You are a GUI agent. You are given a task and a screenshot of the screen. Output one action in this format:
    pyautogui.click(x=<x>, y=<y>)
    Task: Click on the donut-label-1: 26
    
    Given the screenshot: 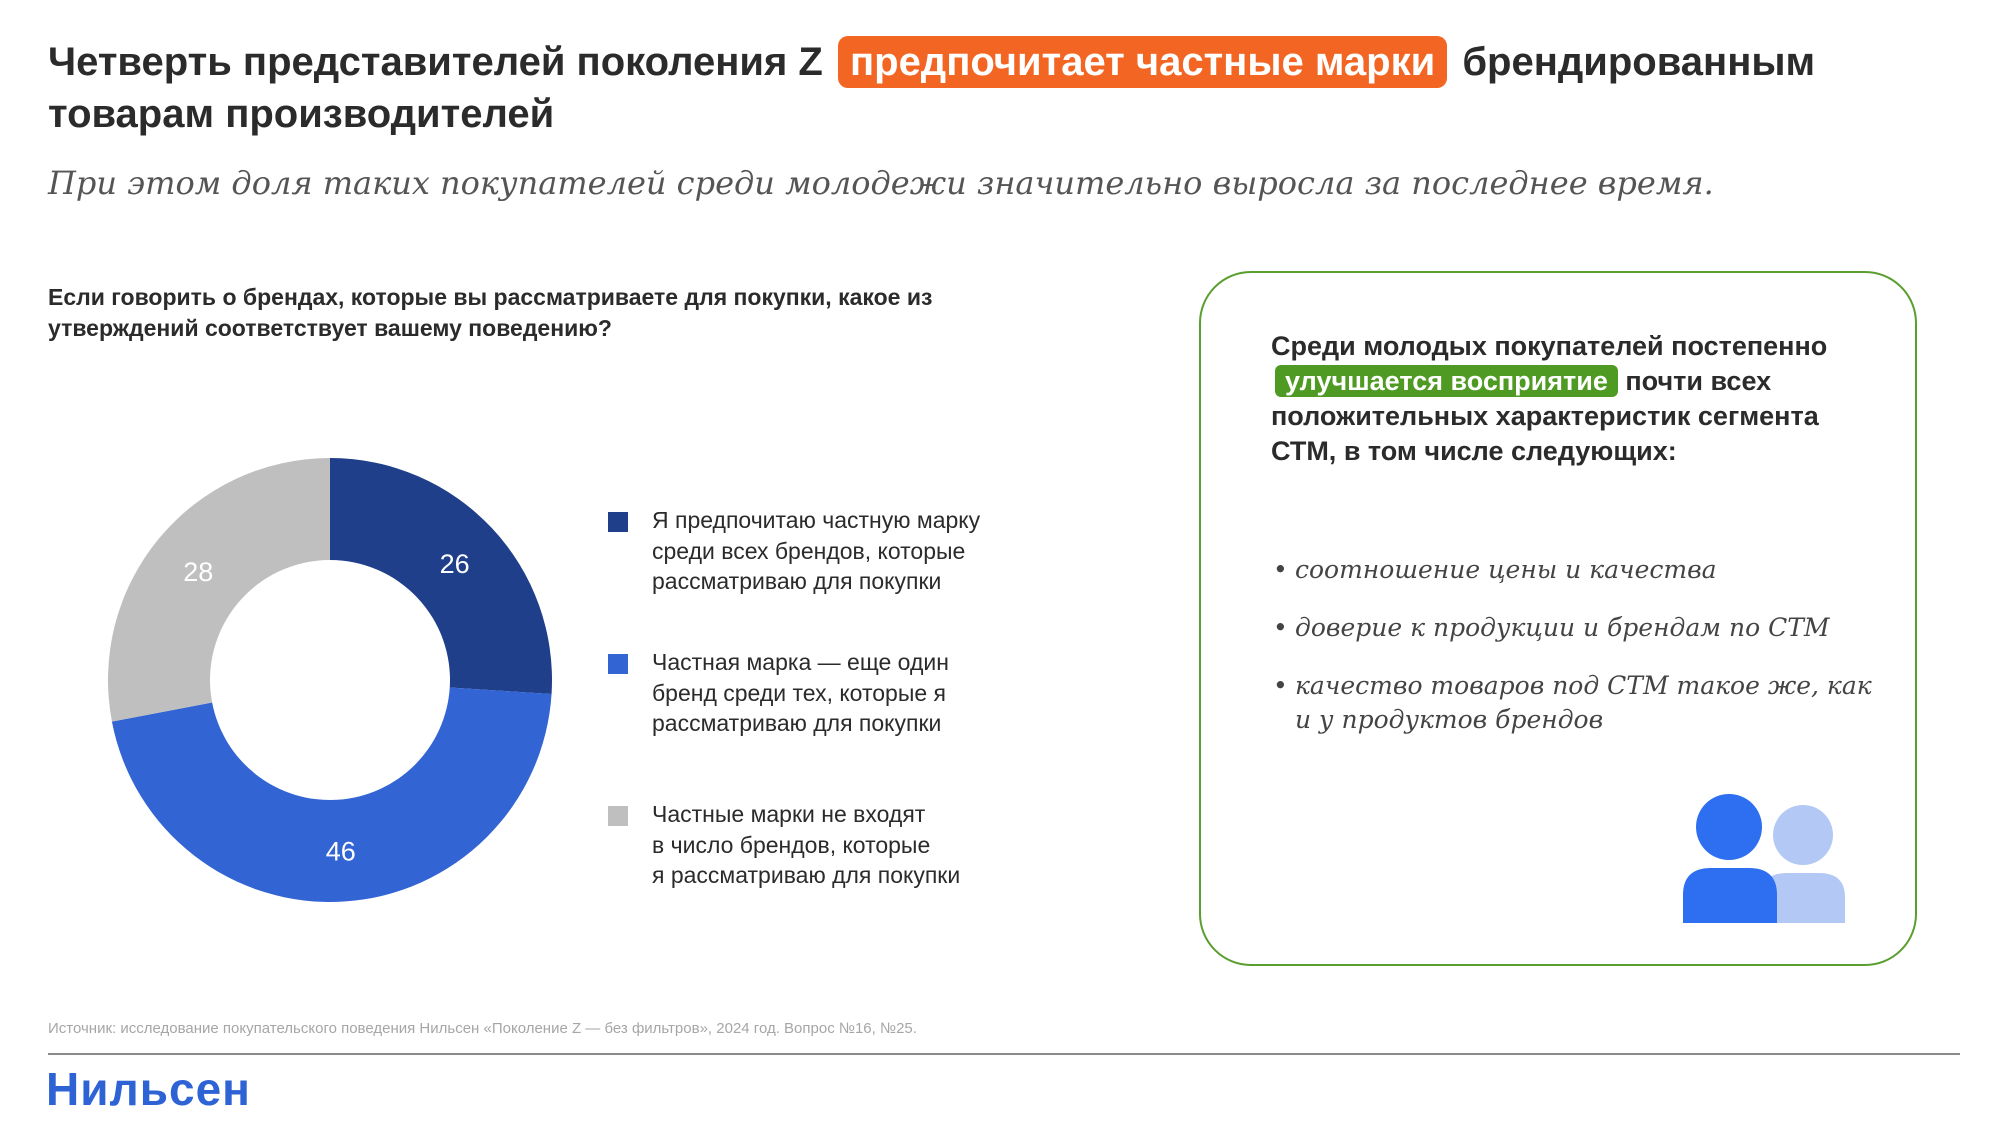 What is the action you would take?
    pyautogui.click(x=455, y=564)
    